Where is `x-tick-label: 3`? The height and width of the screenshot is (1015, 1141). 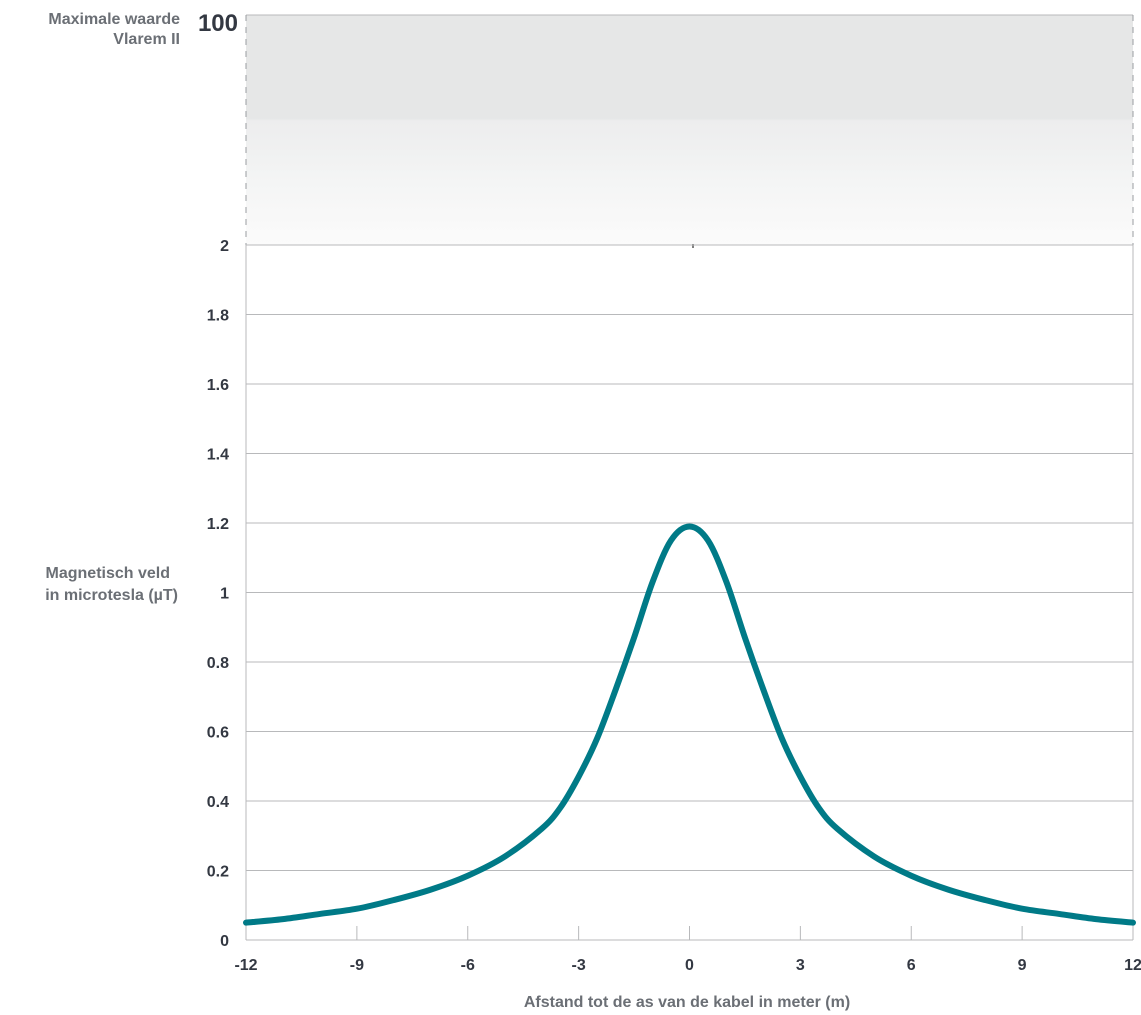
x-tick-label: 3 is located at coordinates (800, 965).